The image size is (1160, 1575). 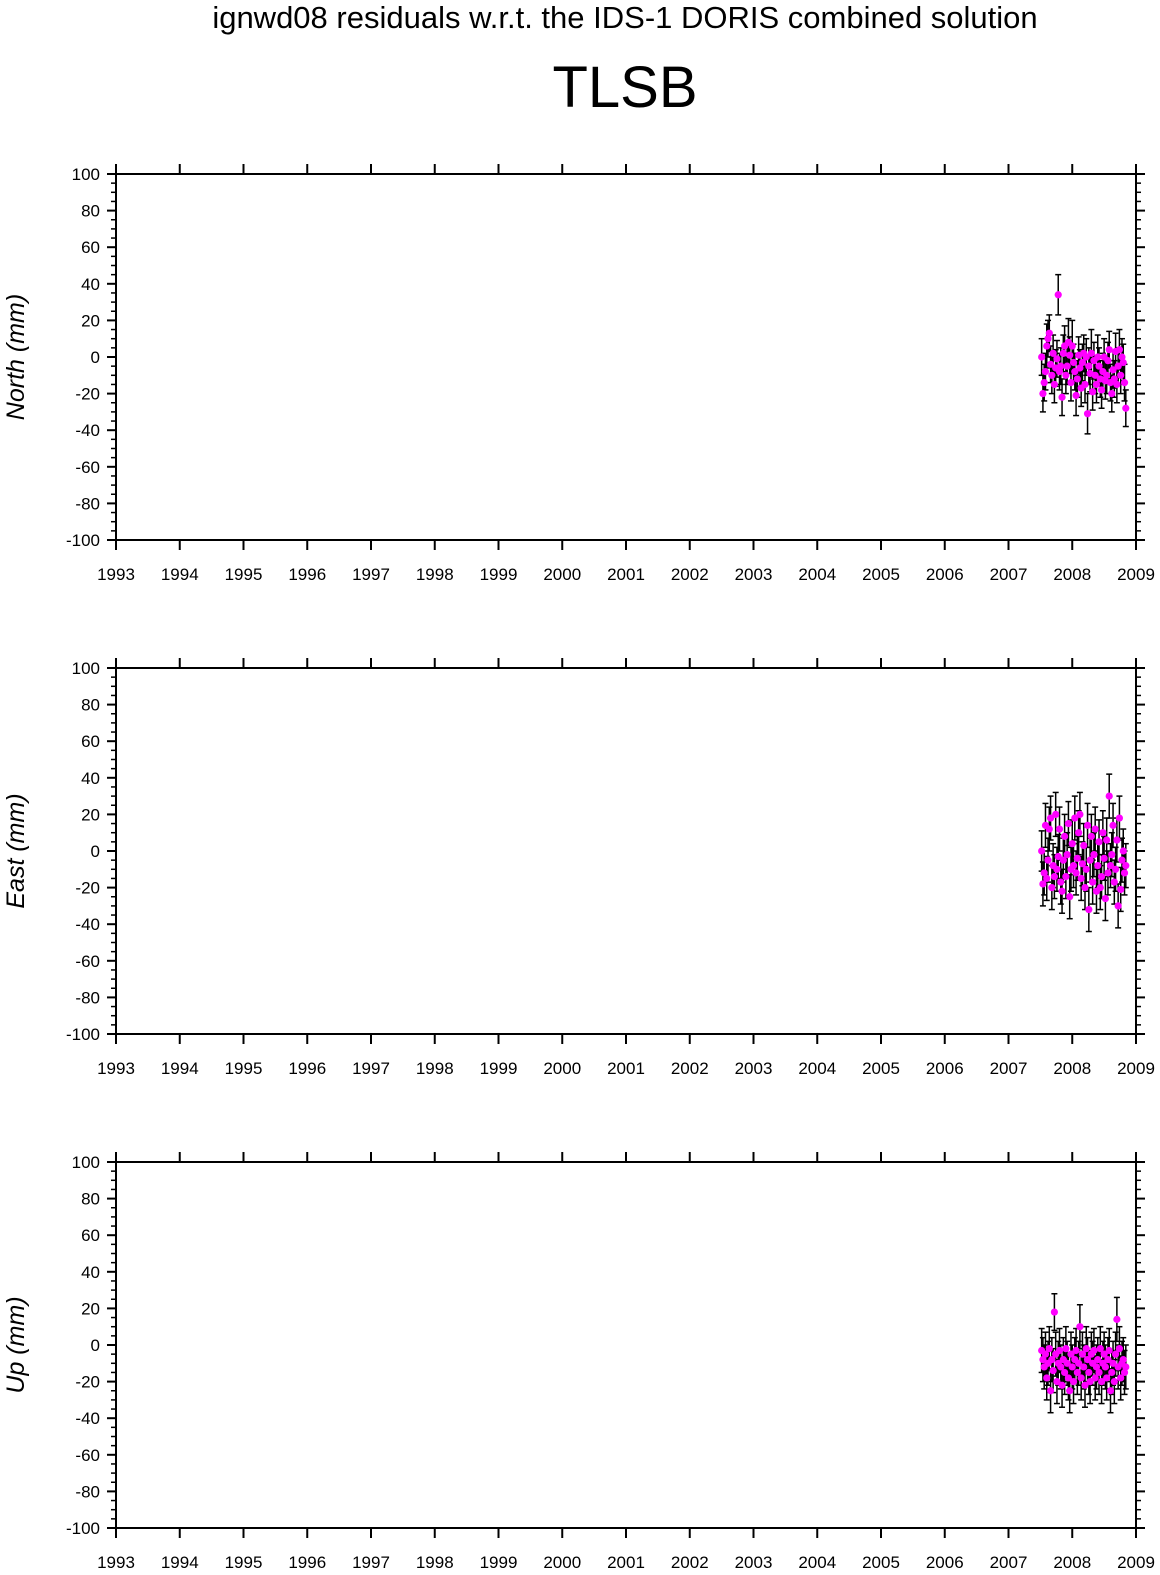 I want to click on up-y-tick-label: -40, so click(x=87, y=1418).